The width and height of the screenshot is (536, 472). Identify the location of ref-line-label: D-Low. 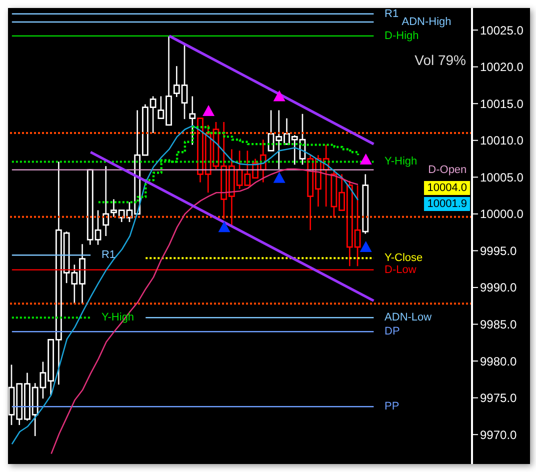
(400, 270).